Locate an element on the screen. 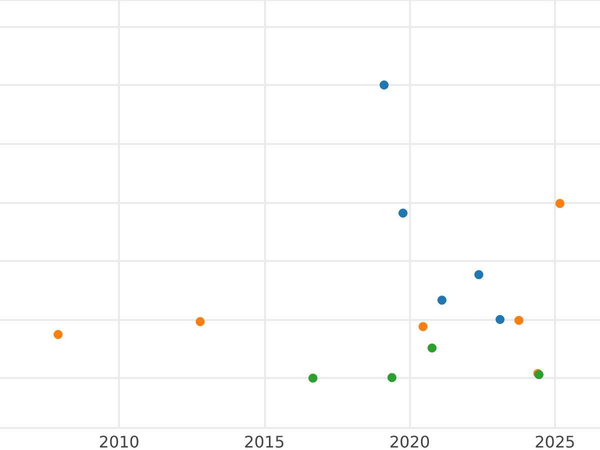  x-tick-label: 2010 is located at coordinates (119, 441).